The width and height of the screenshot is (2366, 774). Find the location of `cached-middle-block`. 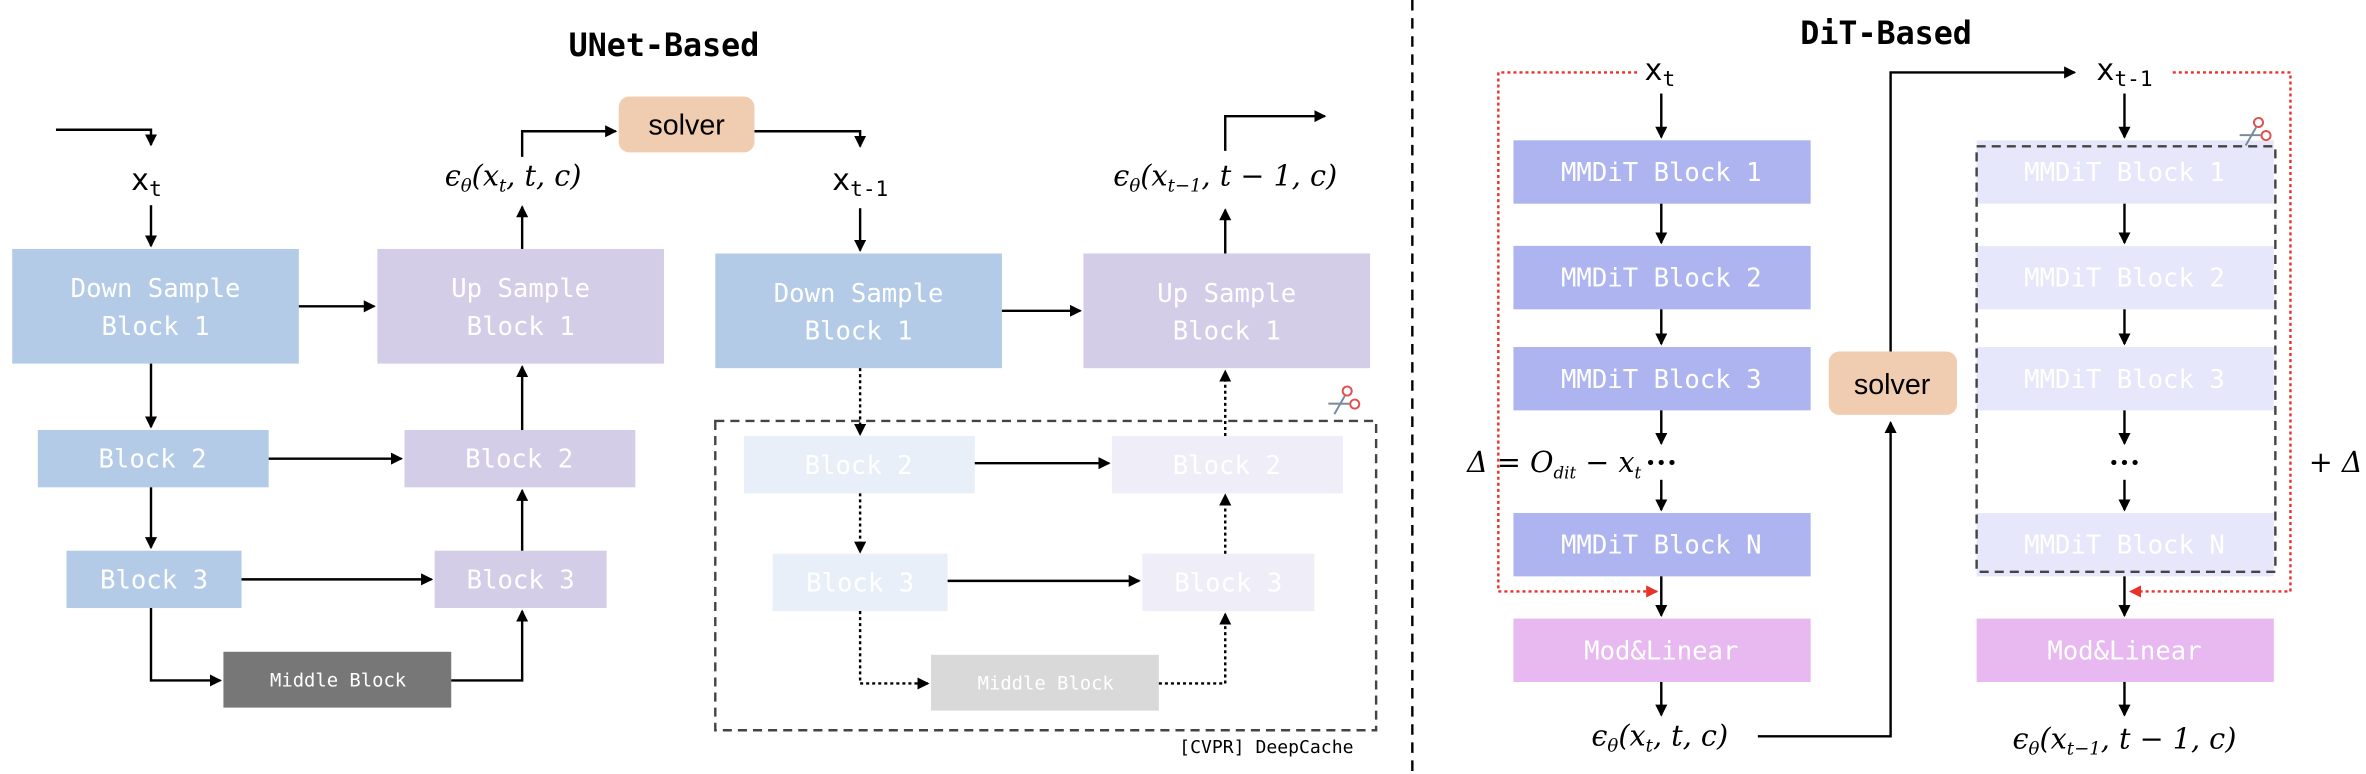

cached-middle-block is located at coordinates (1045, 682).